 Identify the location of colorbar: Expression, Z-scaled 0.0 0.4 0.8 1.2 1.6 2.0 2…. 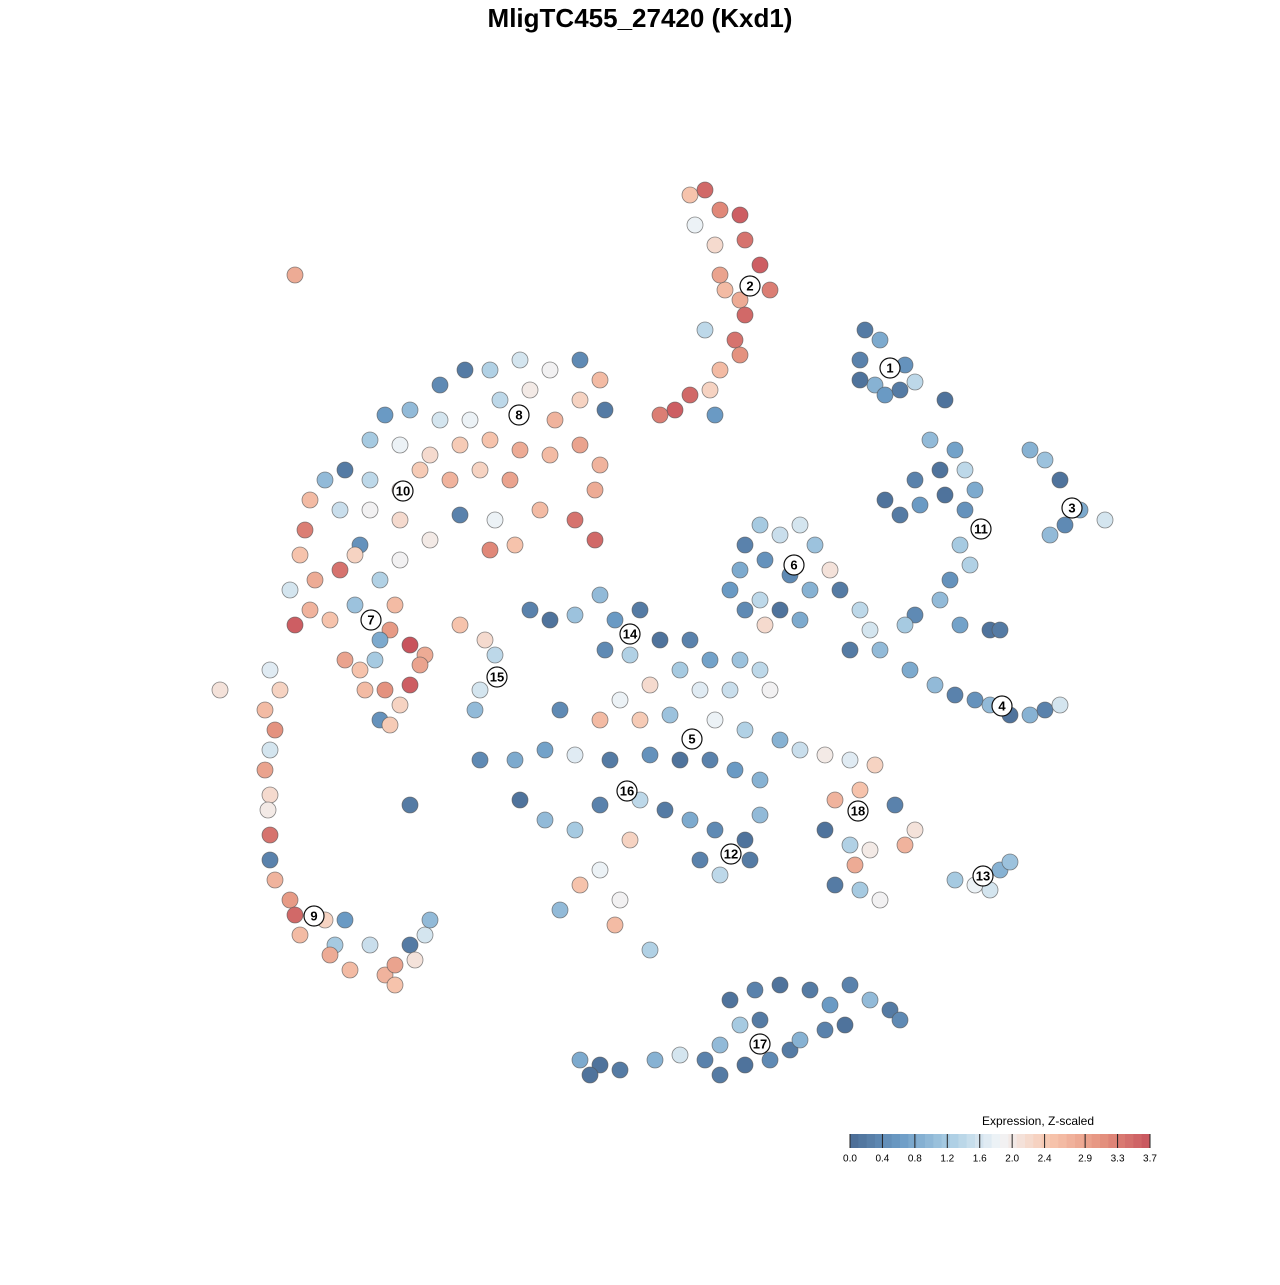
(1000, 1139).